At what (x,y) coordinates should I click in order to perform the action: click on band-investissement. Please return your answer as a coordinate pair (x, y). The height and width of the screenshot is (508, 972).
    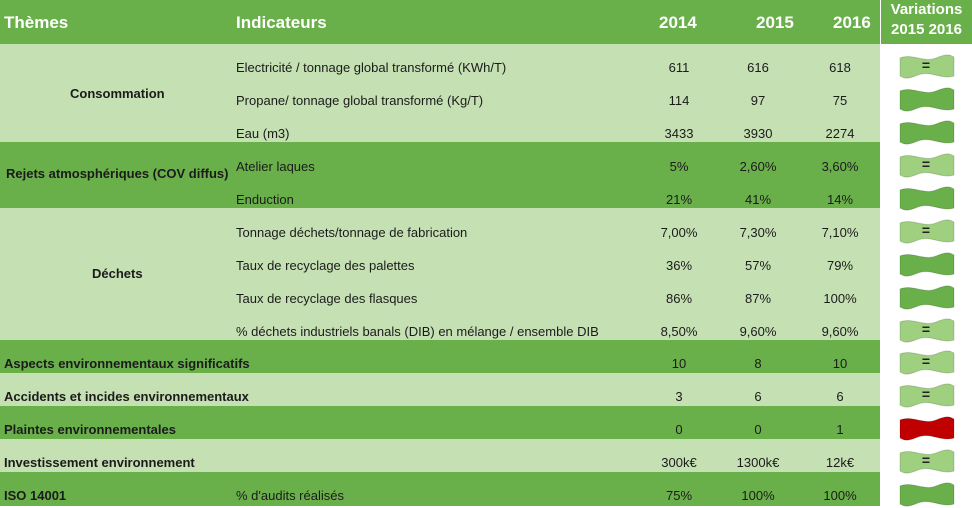
    Looking at the image, I should click on (440, 455).